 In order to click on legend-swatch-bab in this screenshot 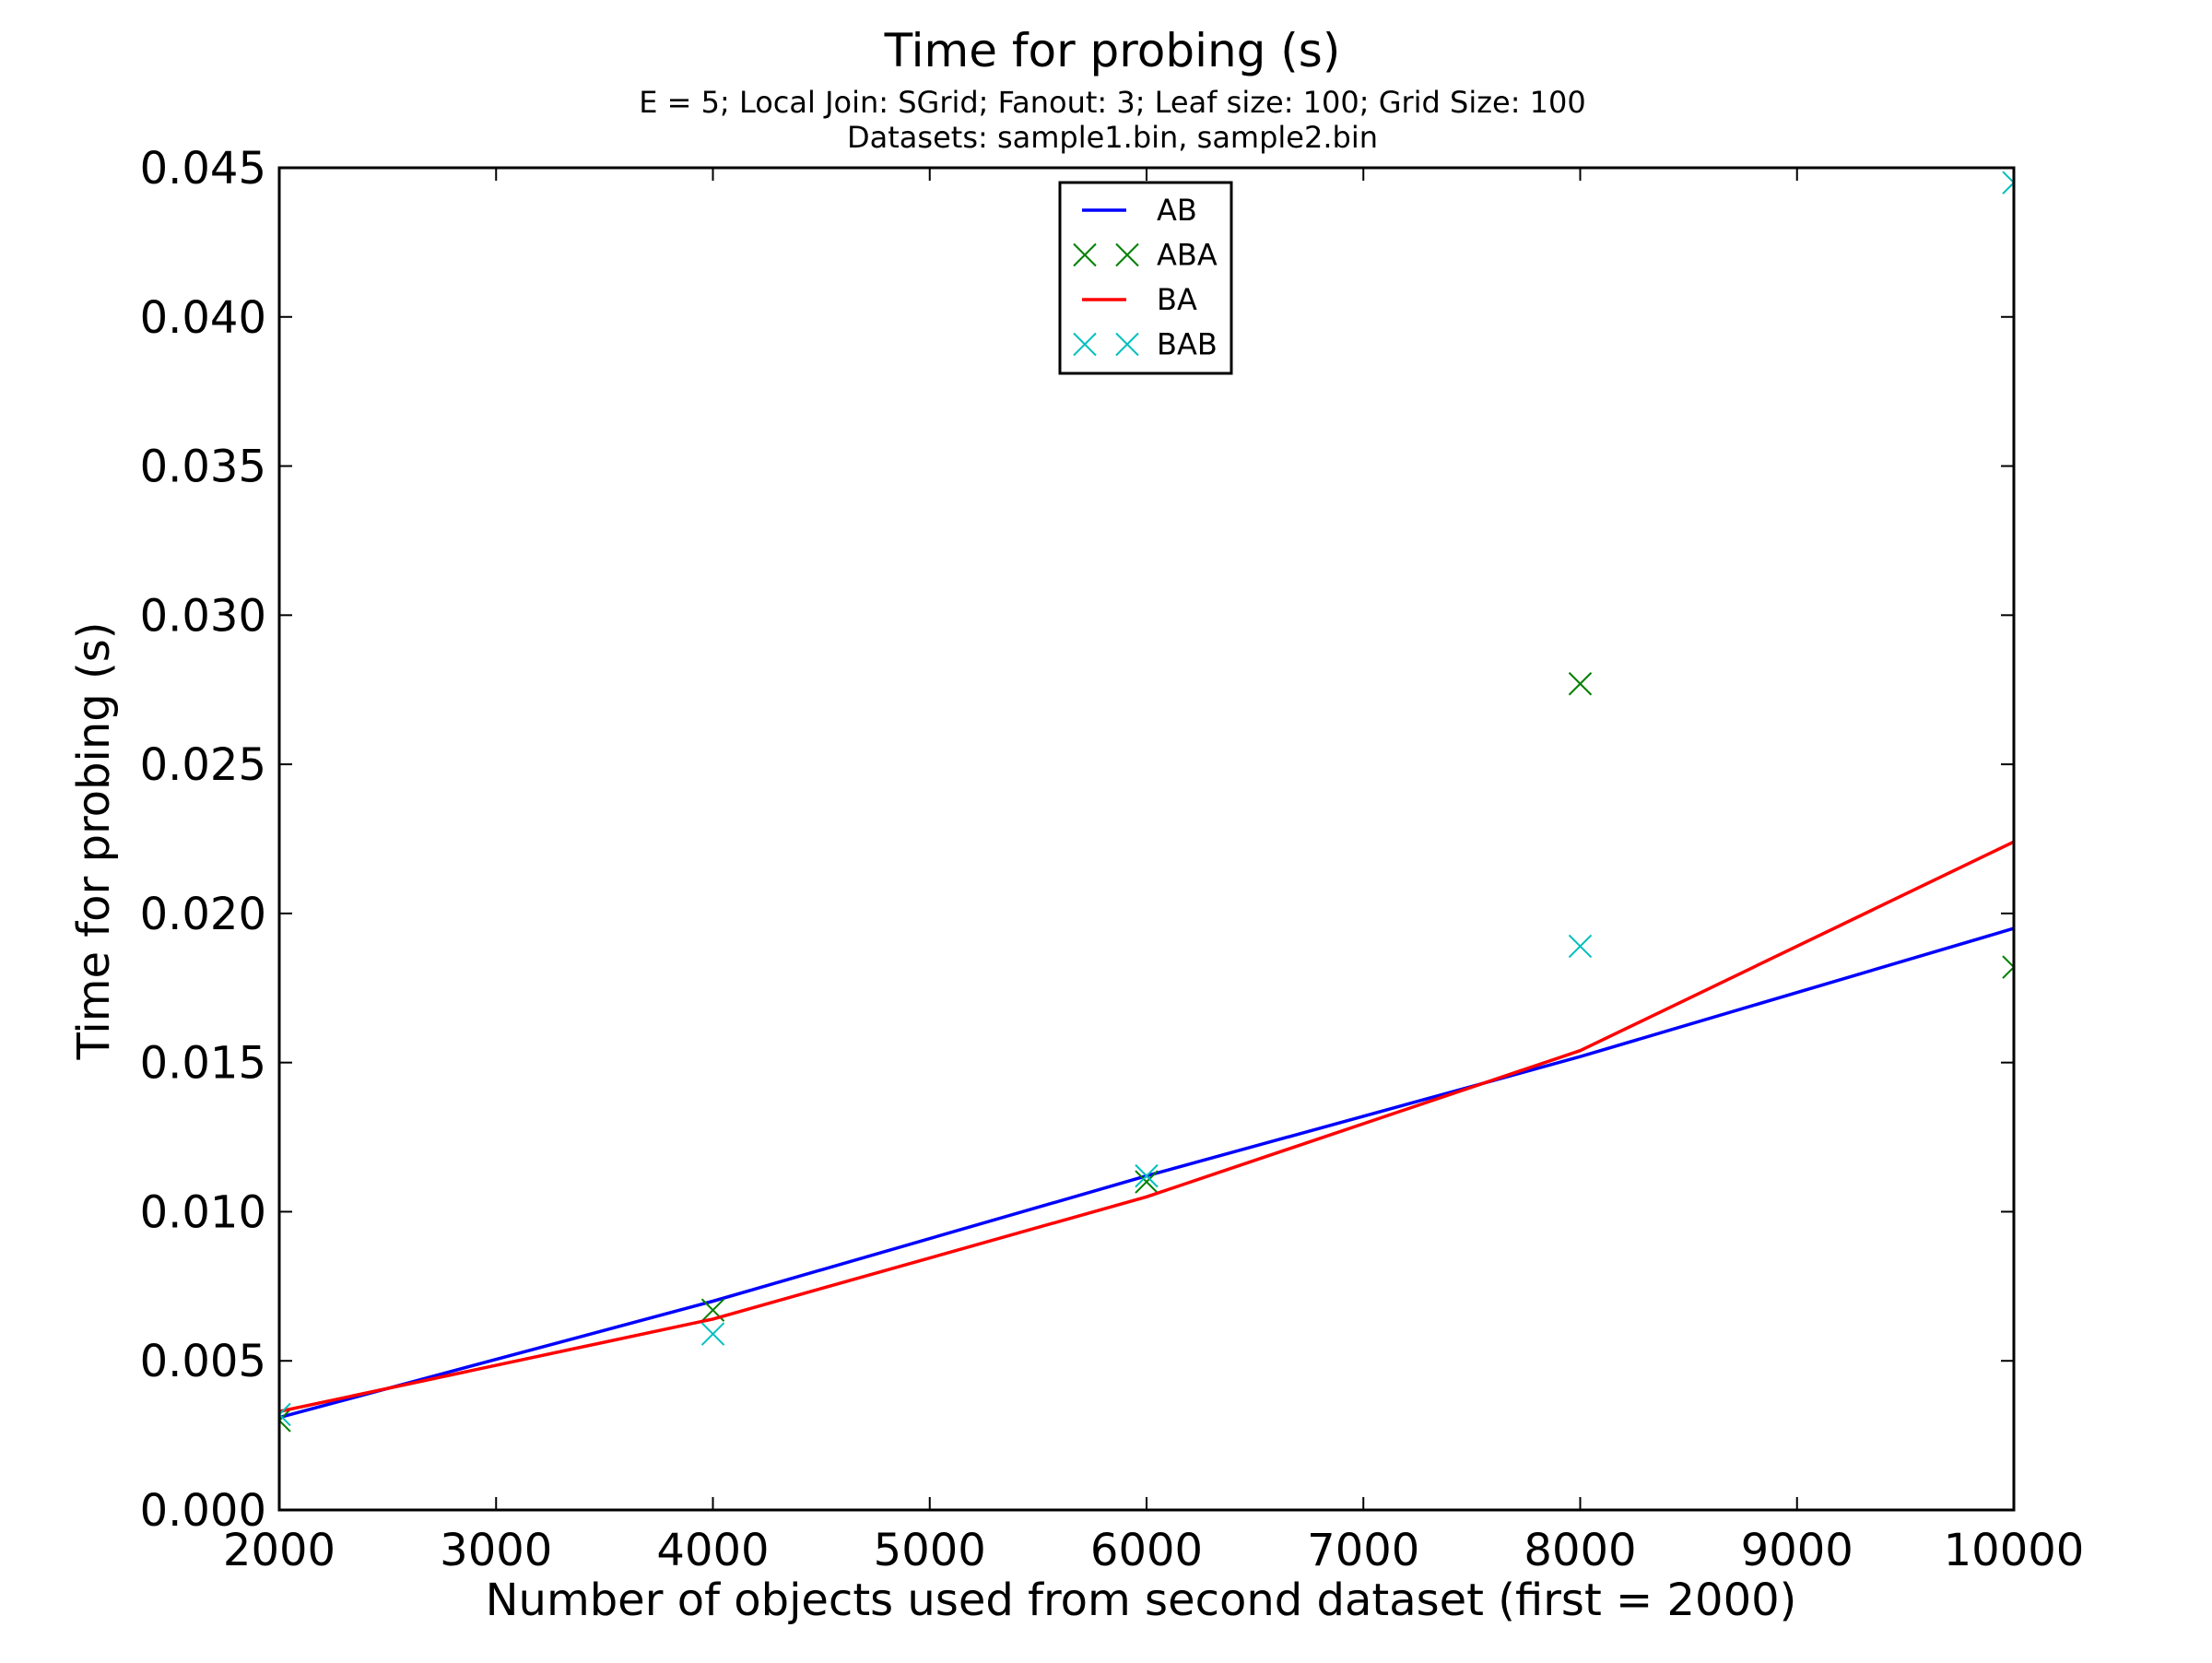, I will do `click(1106, 344)`.